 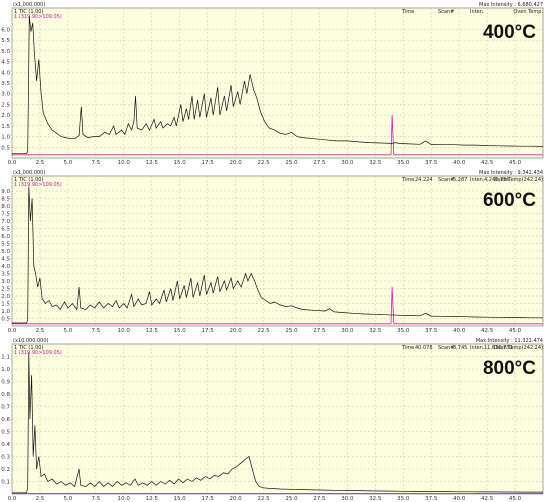 What do you see at coordinates (31, 341) in the screenshot?
I see `scale-label: (x10,000,000)` at bounding box center [31, 341].